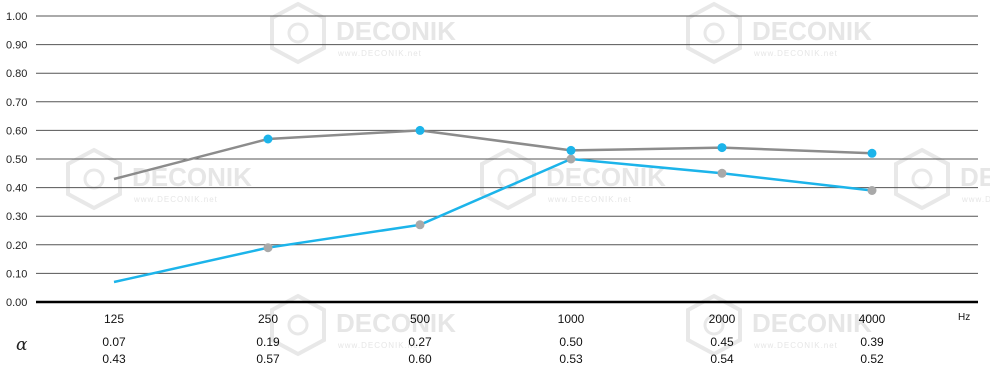 The width and height of the screenshot is (990, 367). I want to click on y-tick-label: 0.90, so click(16, 46).